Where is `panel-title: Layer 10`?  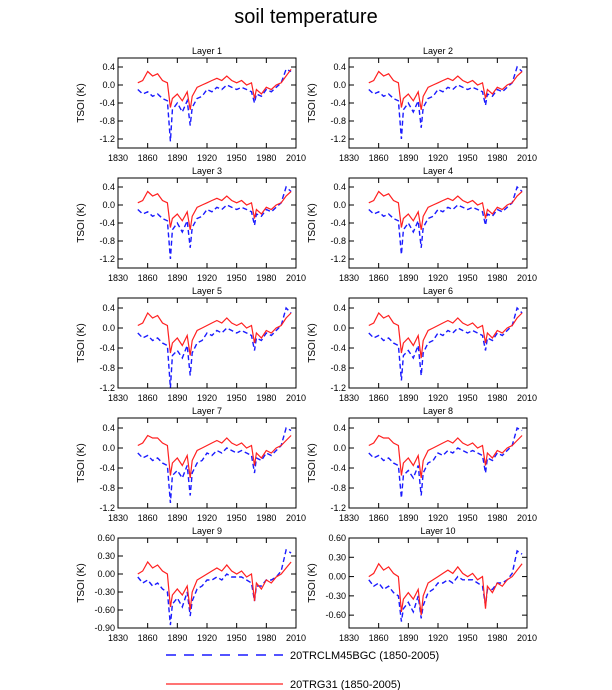
panel-title: Layer 10 is located at coordinates (437, 531).